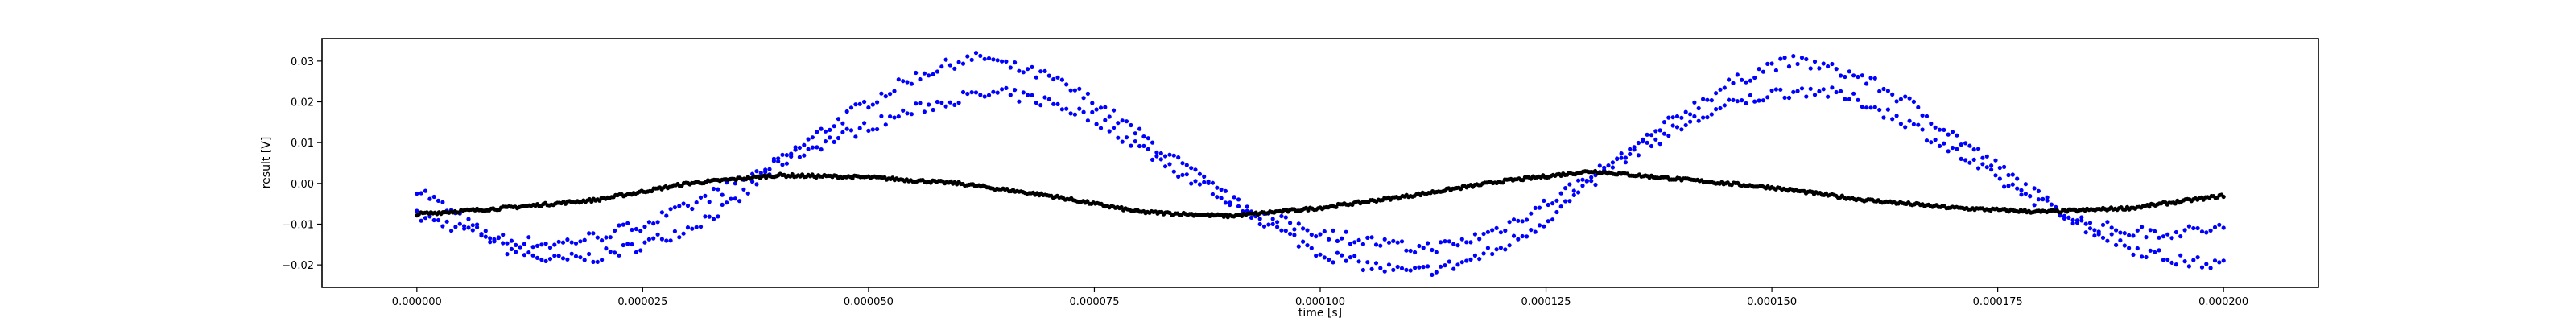 The width and height of the screenshot is (2576, 322). Describe the element at coordinates (1772, 302) in the screenshot. I see `x-tick-label: 0.000150` at that location.